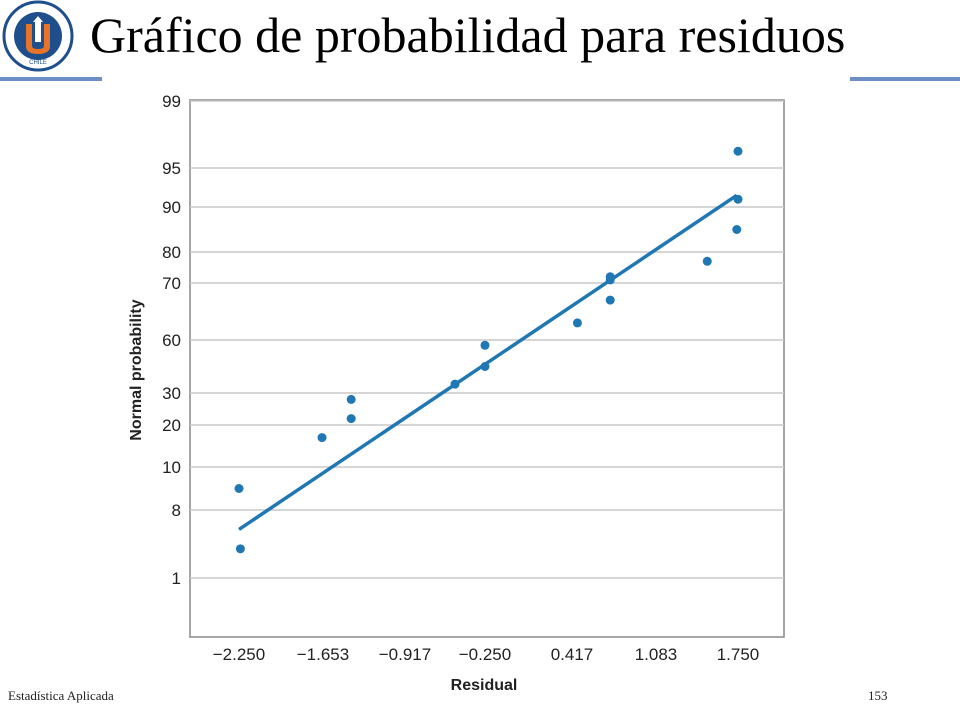 Image resolution: width=960 pixels, height=720 pixels. I want to click on x-tick-label: 1.083, so click(656, 654).